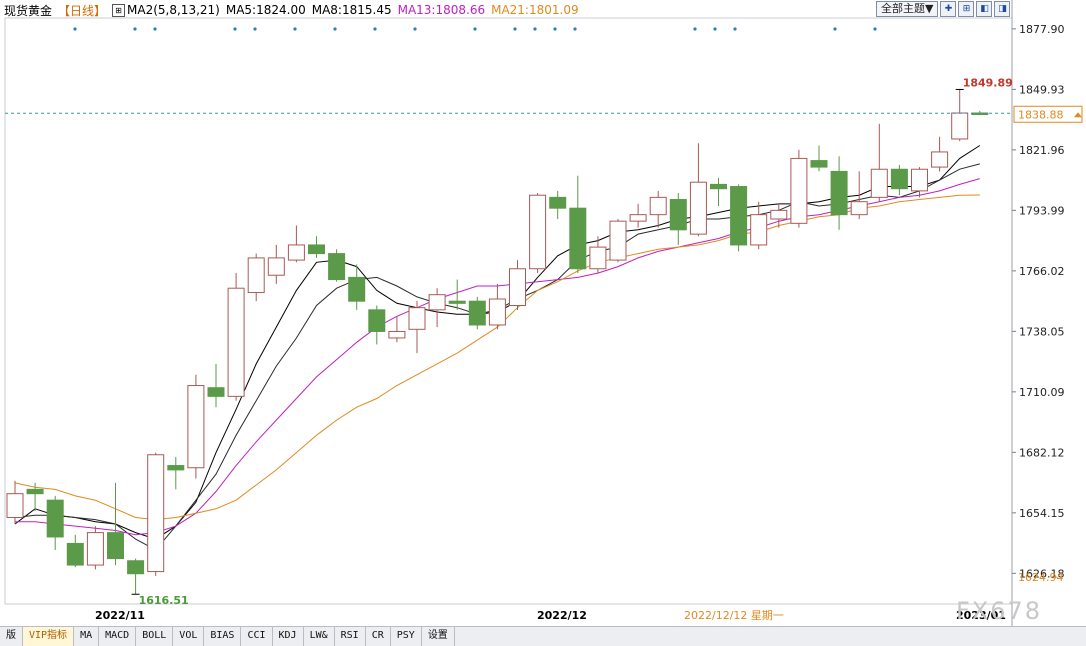 The width and height of the screenshot is (1086, 646). What do you see at coordinates (155, 636) in the screenshot?
I see `indicator-tab: BOLL` at bounding box center [155, 636].